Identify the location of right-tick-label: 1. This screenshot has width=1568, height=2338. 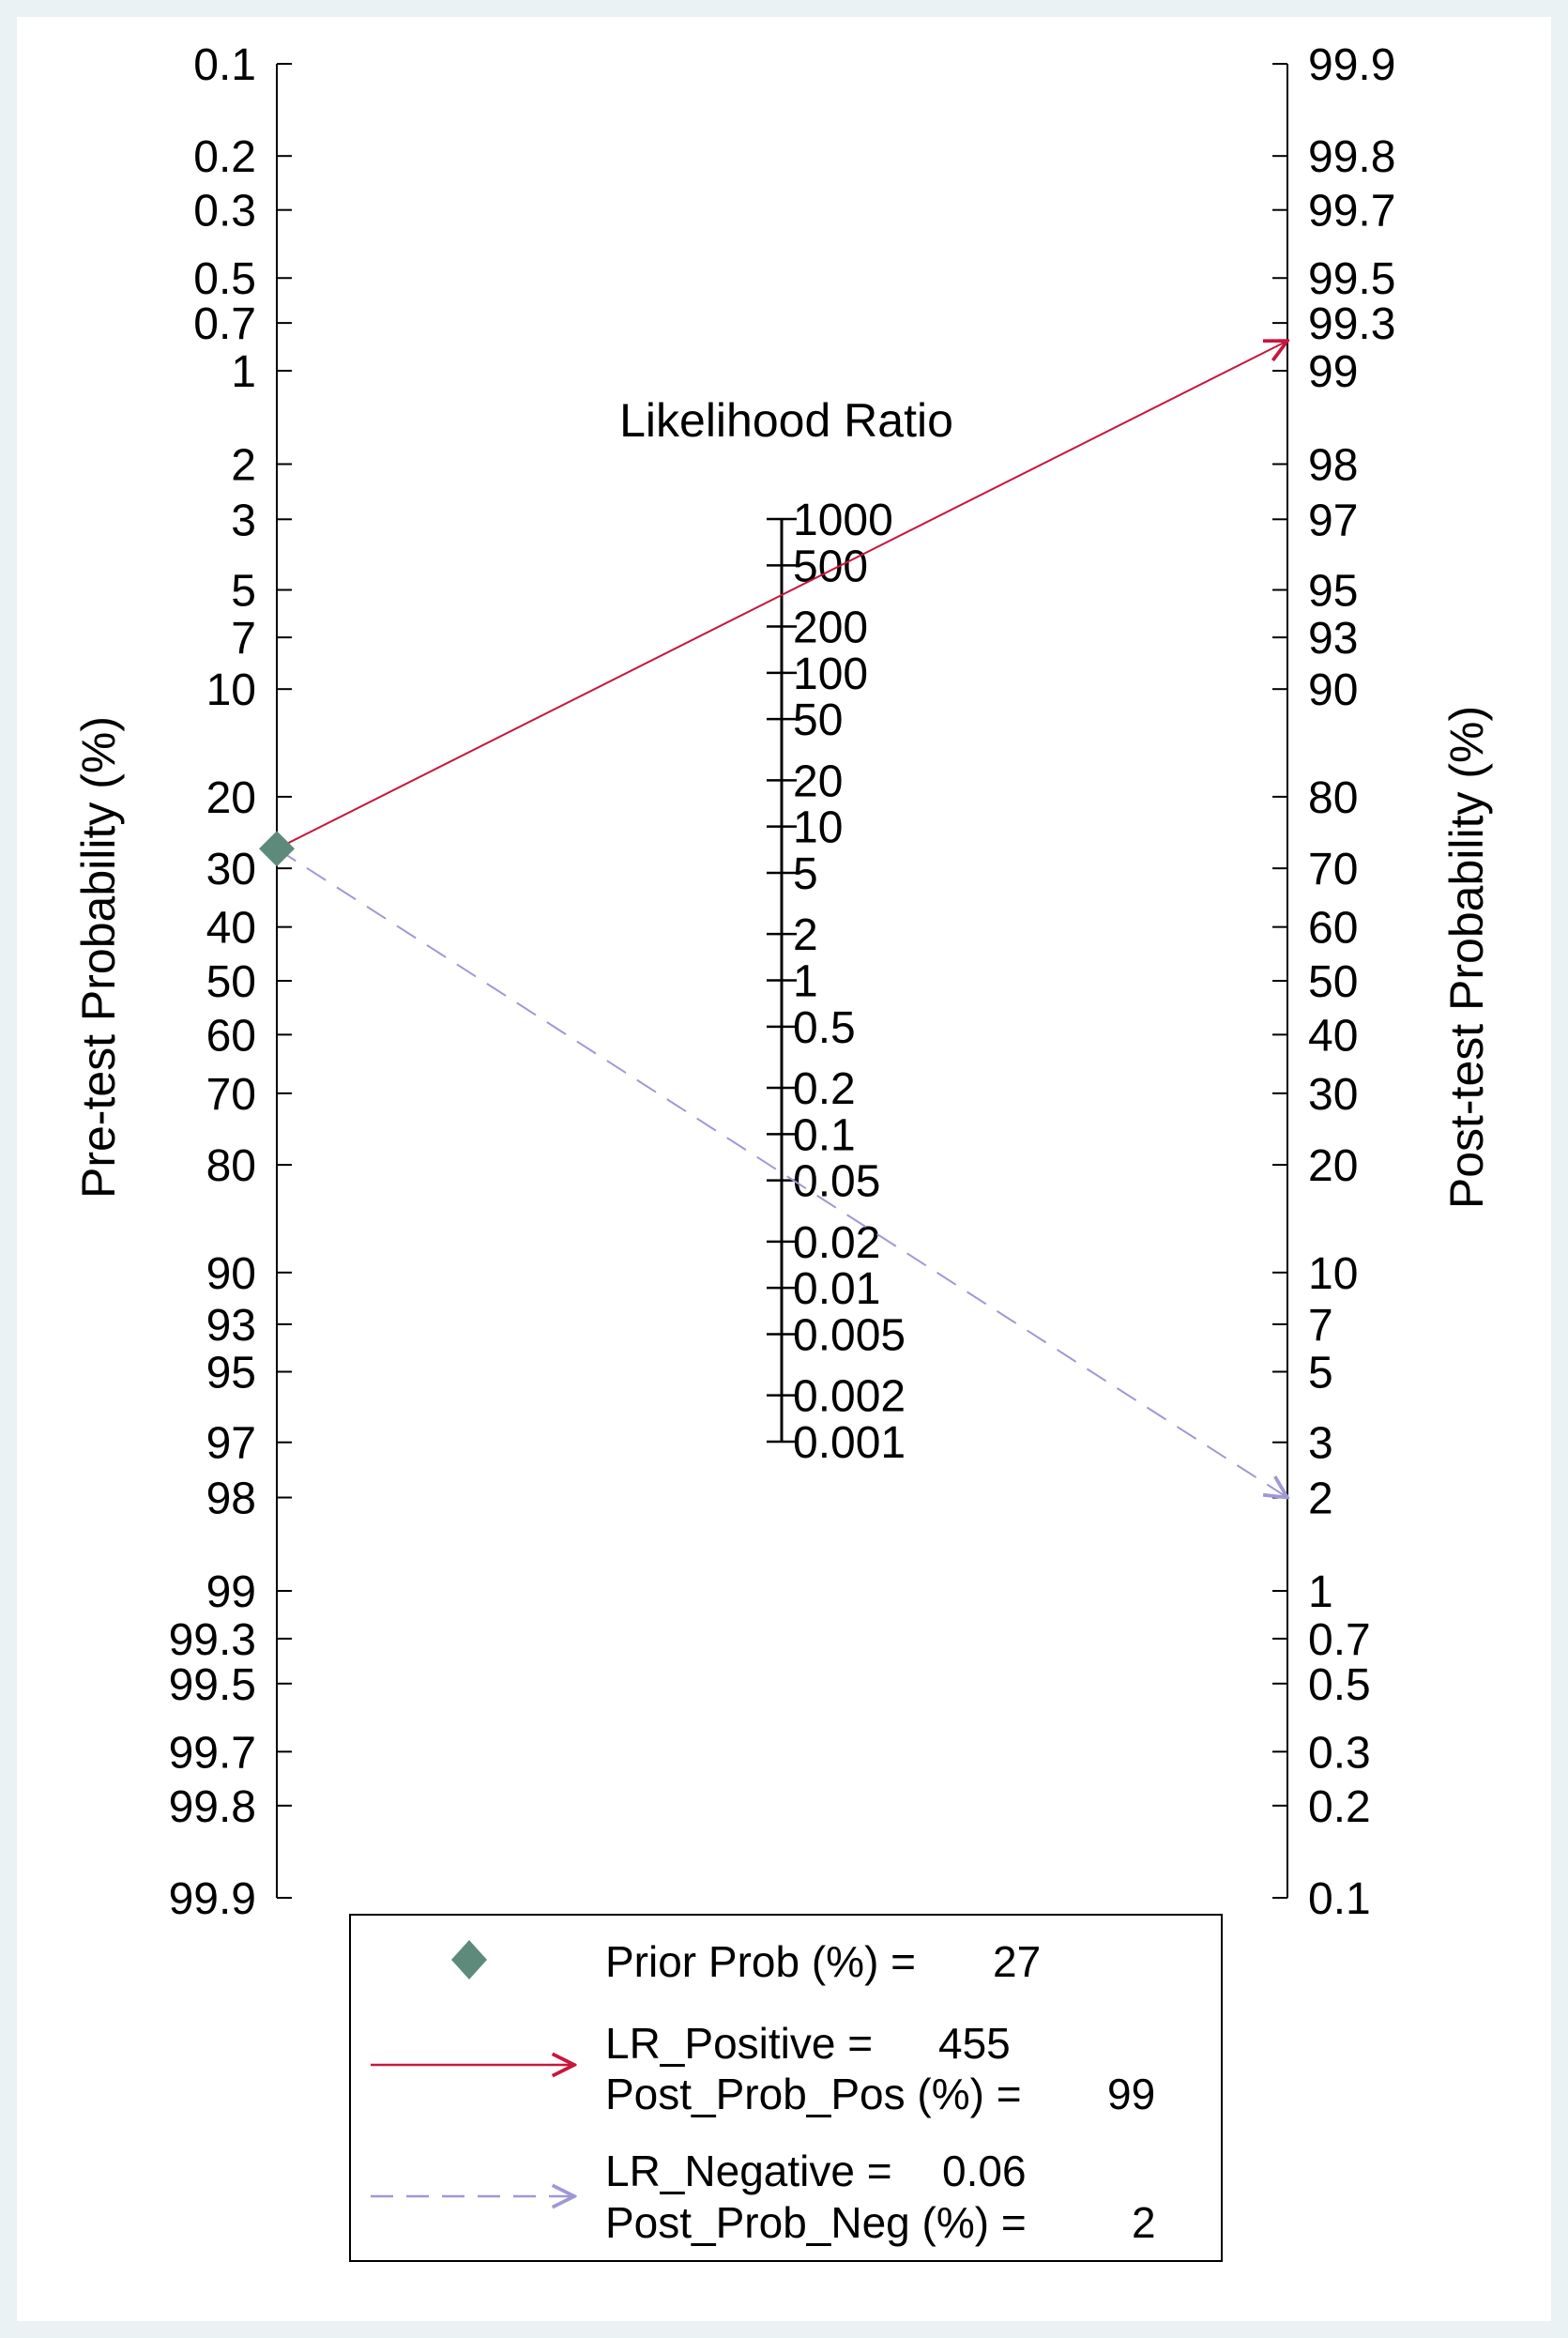
(1320, 1592).